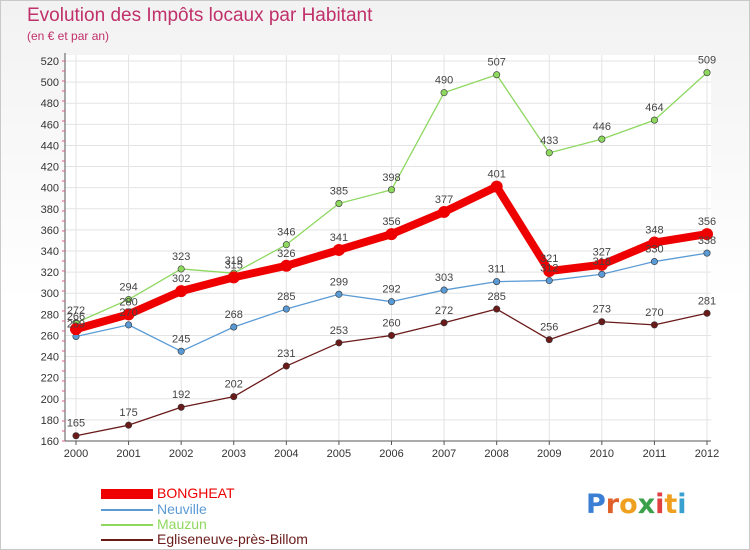  Describe the element at coordinates (496, 175) in the screenshot. I see `data-label: 401` at that location.